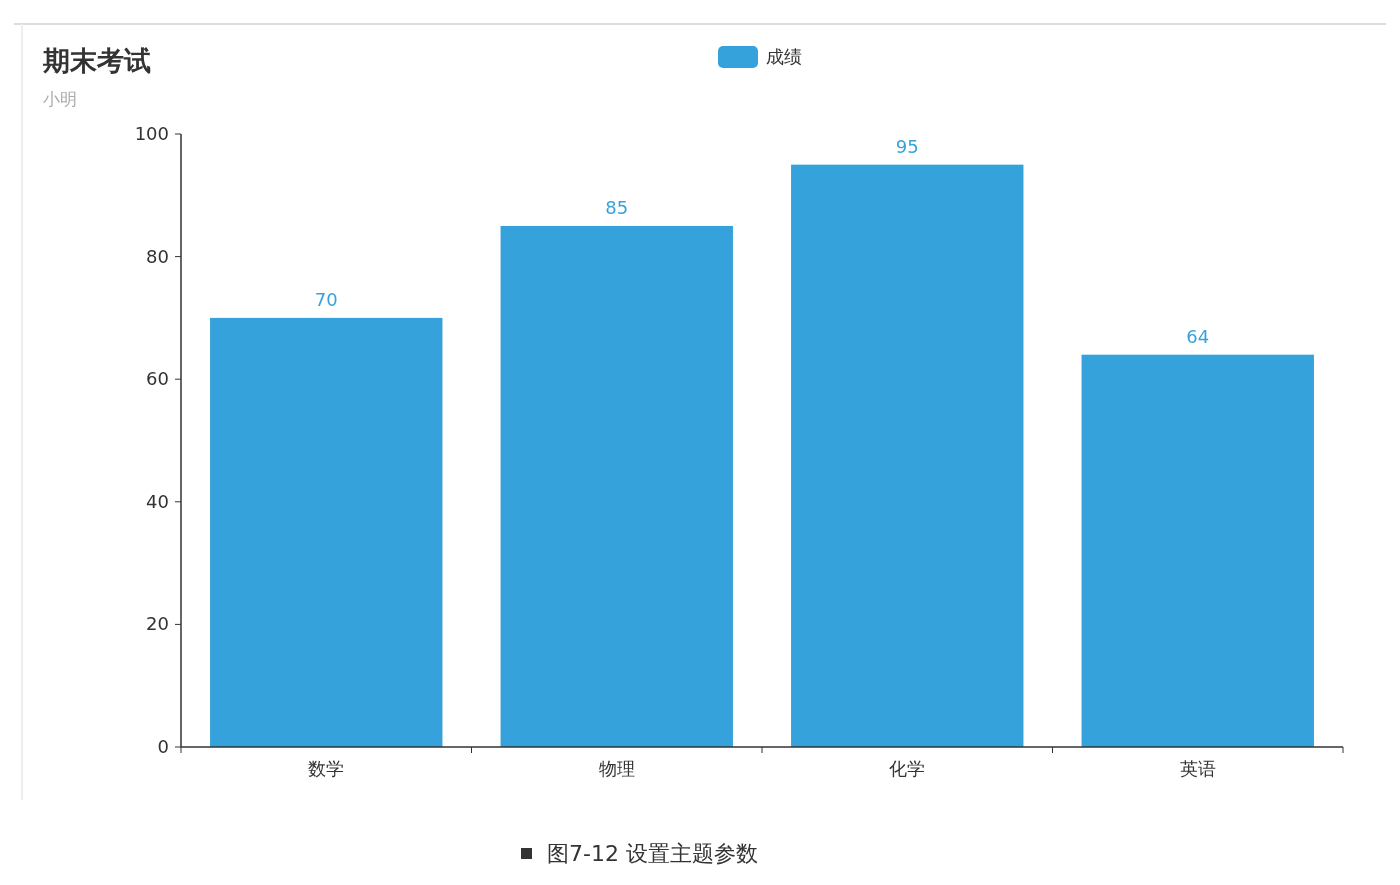  Describe the element at coordinates (157, 256) in the screenshot. I see `y-tick-label: 80` at that location.